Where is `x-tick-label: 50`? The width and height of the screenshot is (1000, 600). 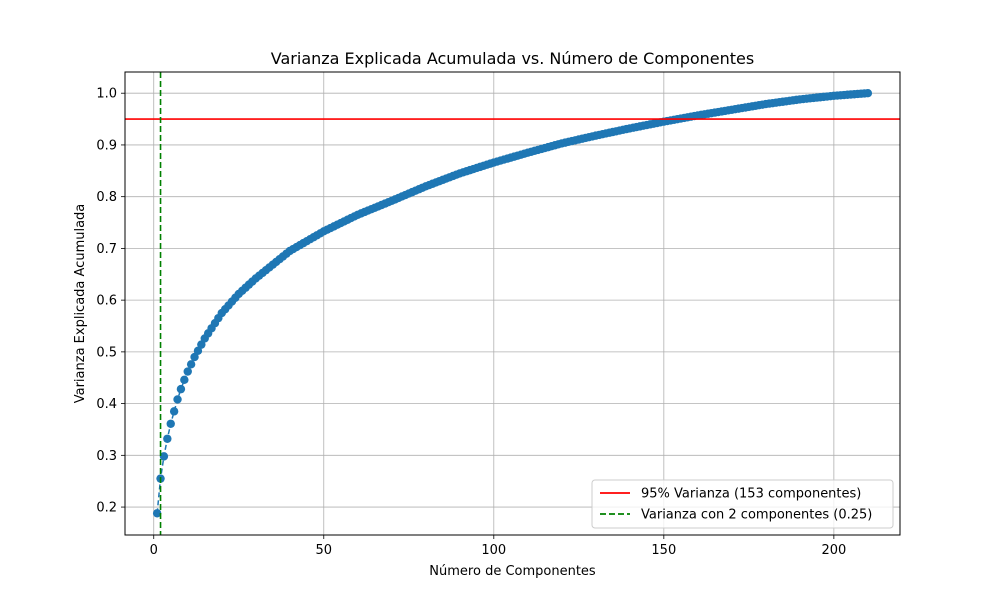
x-tick-label: 50 is located at coordinates (323, 550).